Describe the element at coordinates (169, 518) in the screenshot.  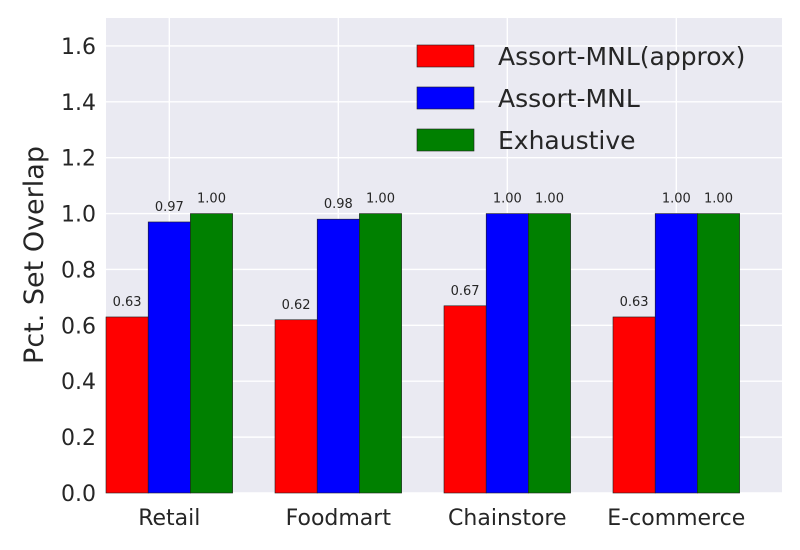
I see `x-tick-label: Retail` at that location.